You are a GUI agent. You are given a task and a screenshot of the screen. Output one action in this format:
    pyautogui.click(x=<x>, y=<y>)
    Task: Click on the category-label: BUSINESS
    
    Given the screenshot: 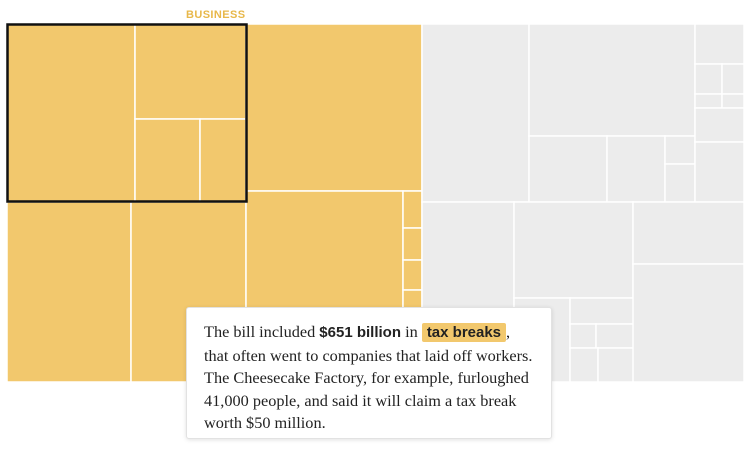 What is the action you would take?
    pyautogui.click(x=216, y=15)
    